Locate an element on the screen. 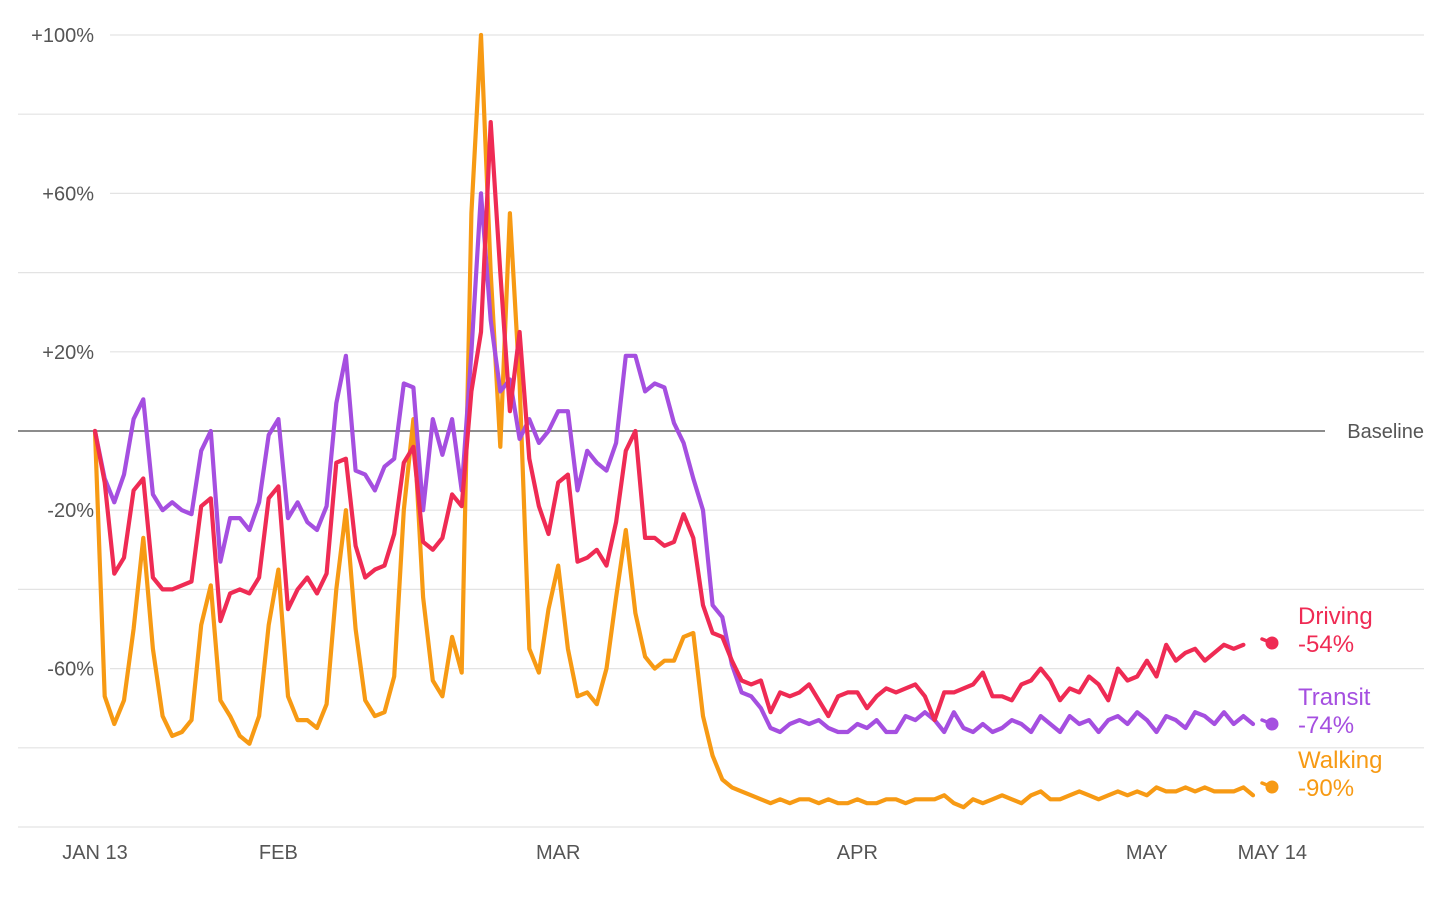 Image resolution: width=1451 pixels, height=911 pixels. x-tick-label: FEB is located at coordinates (278, 853).